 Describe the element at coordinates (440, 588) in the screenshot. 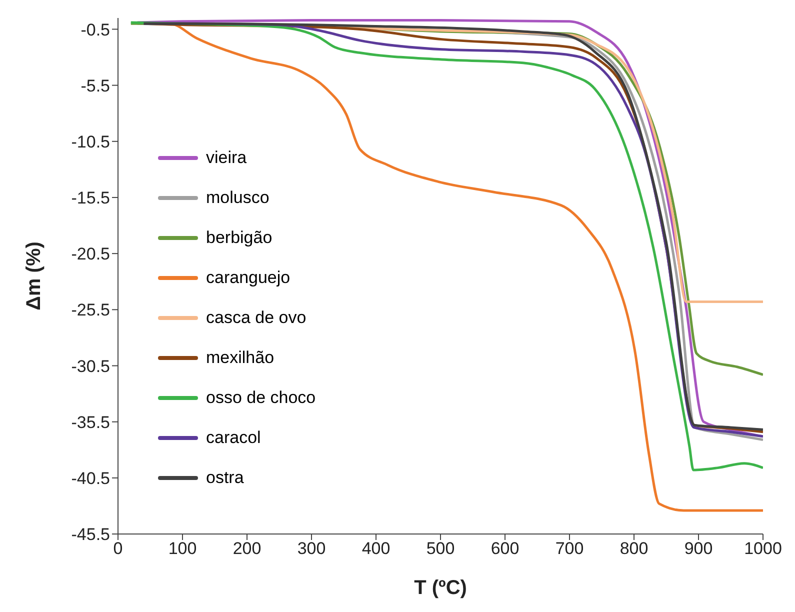

I see `x-axis-title: T (ºC)` at that location.